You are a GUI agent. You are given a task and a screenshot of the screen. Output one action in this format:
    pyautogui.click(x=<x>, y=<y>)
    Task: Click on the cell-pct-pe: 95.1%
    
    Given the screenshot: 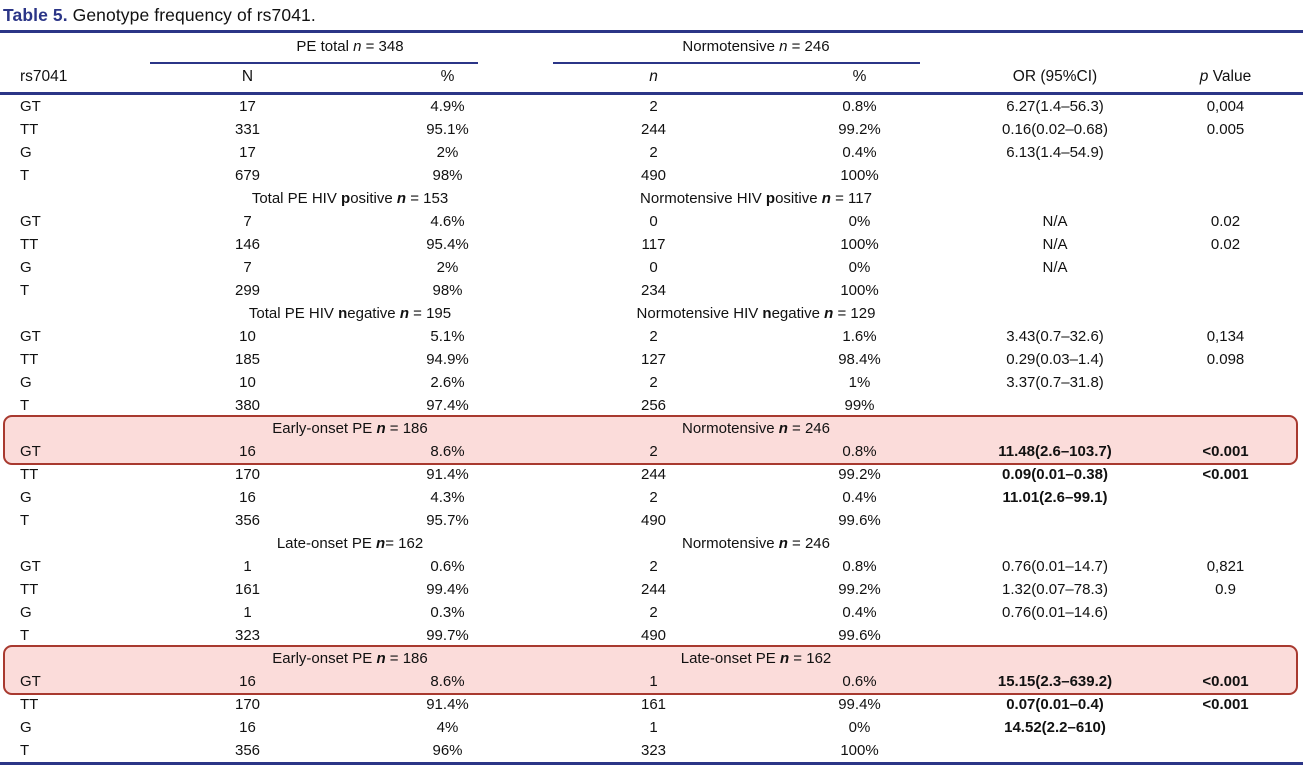 What is the action you would take?
    pyautogui.click(x=447, y=129)
    